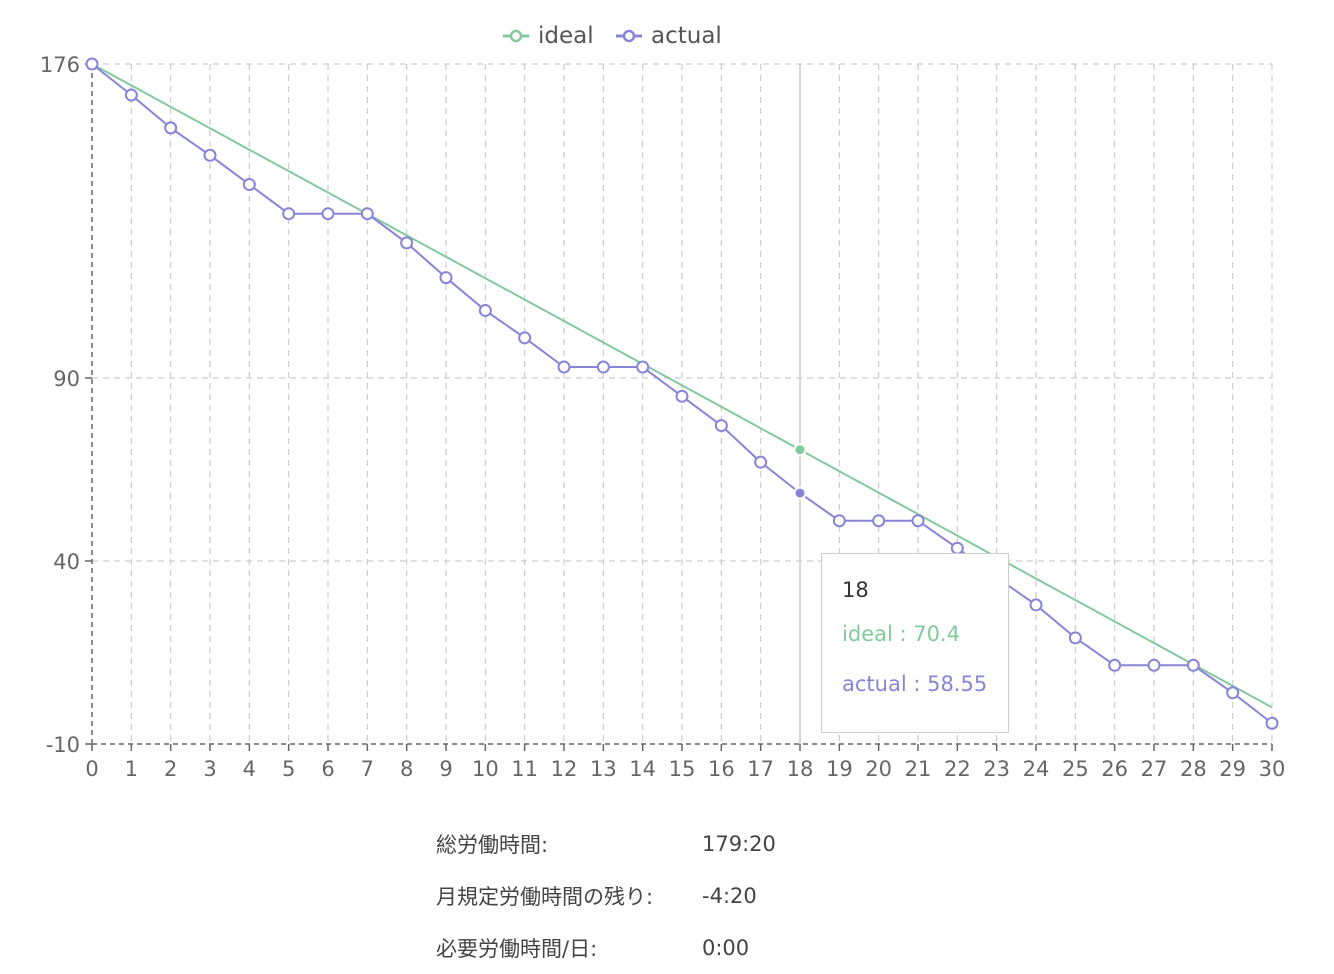  Describe the element at coordinates (878, 769) in the screenshot. I see `x-tick-label: 20` at that location.